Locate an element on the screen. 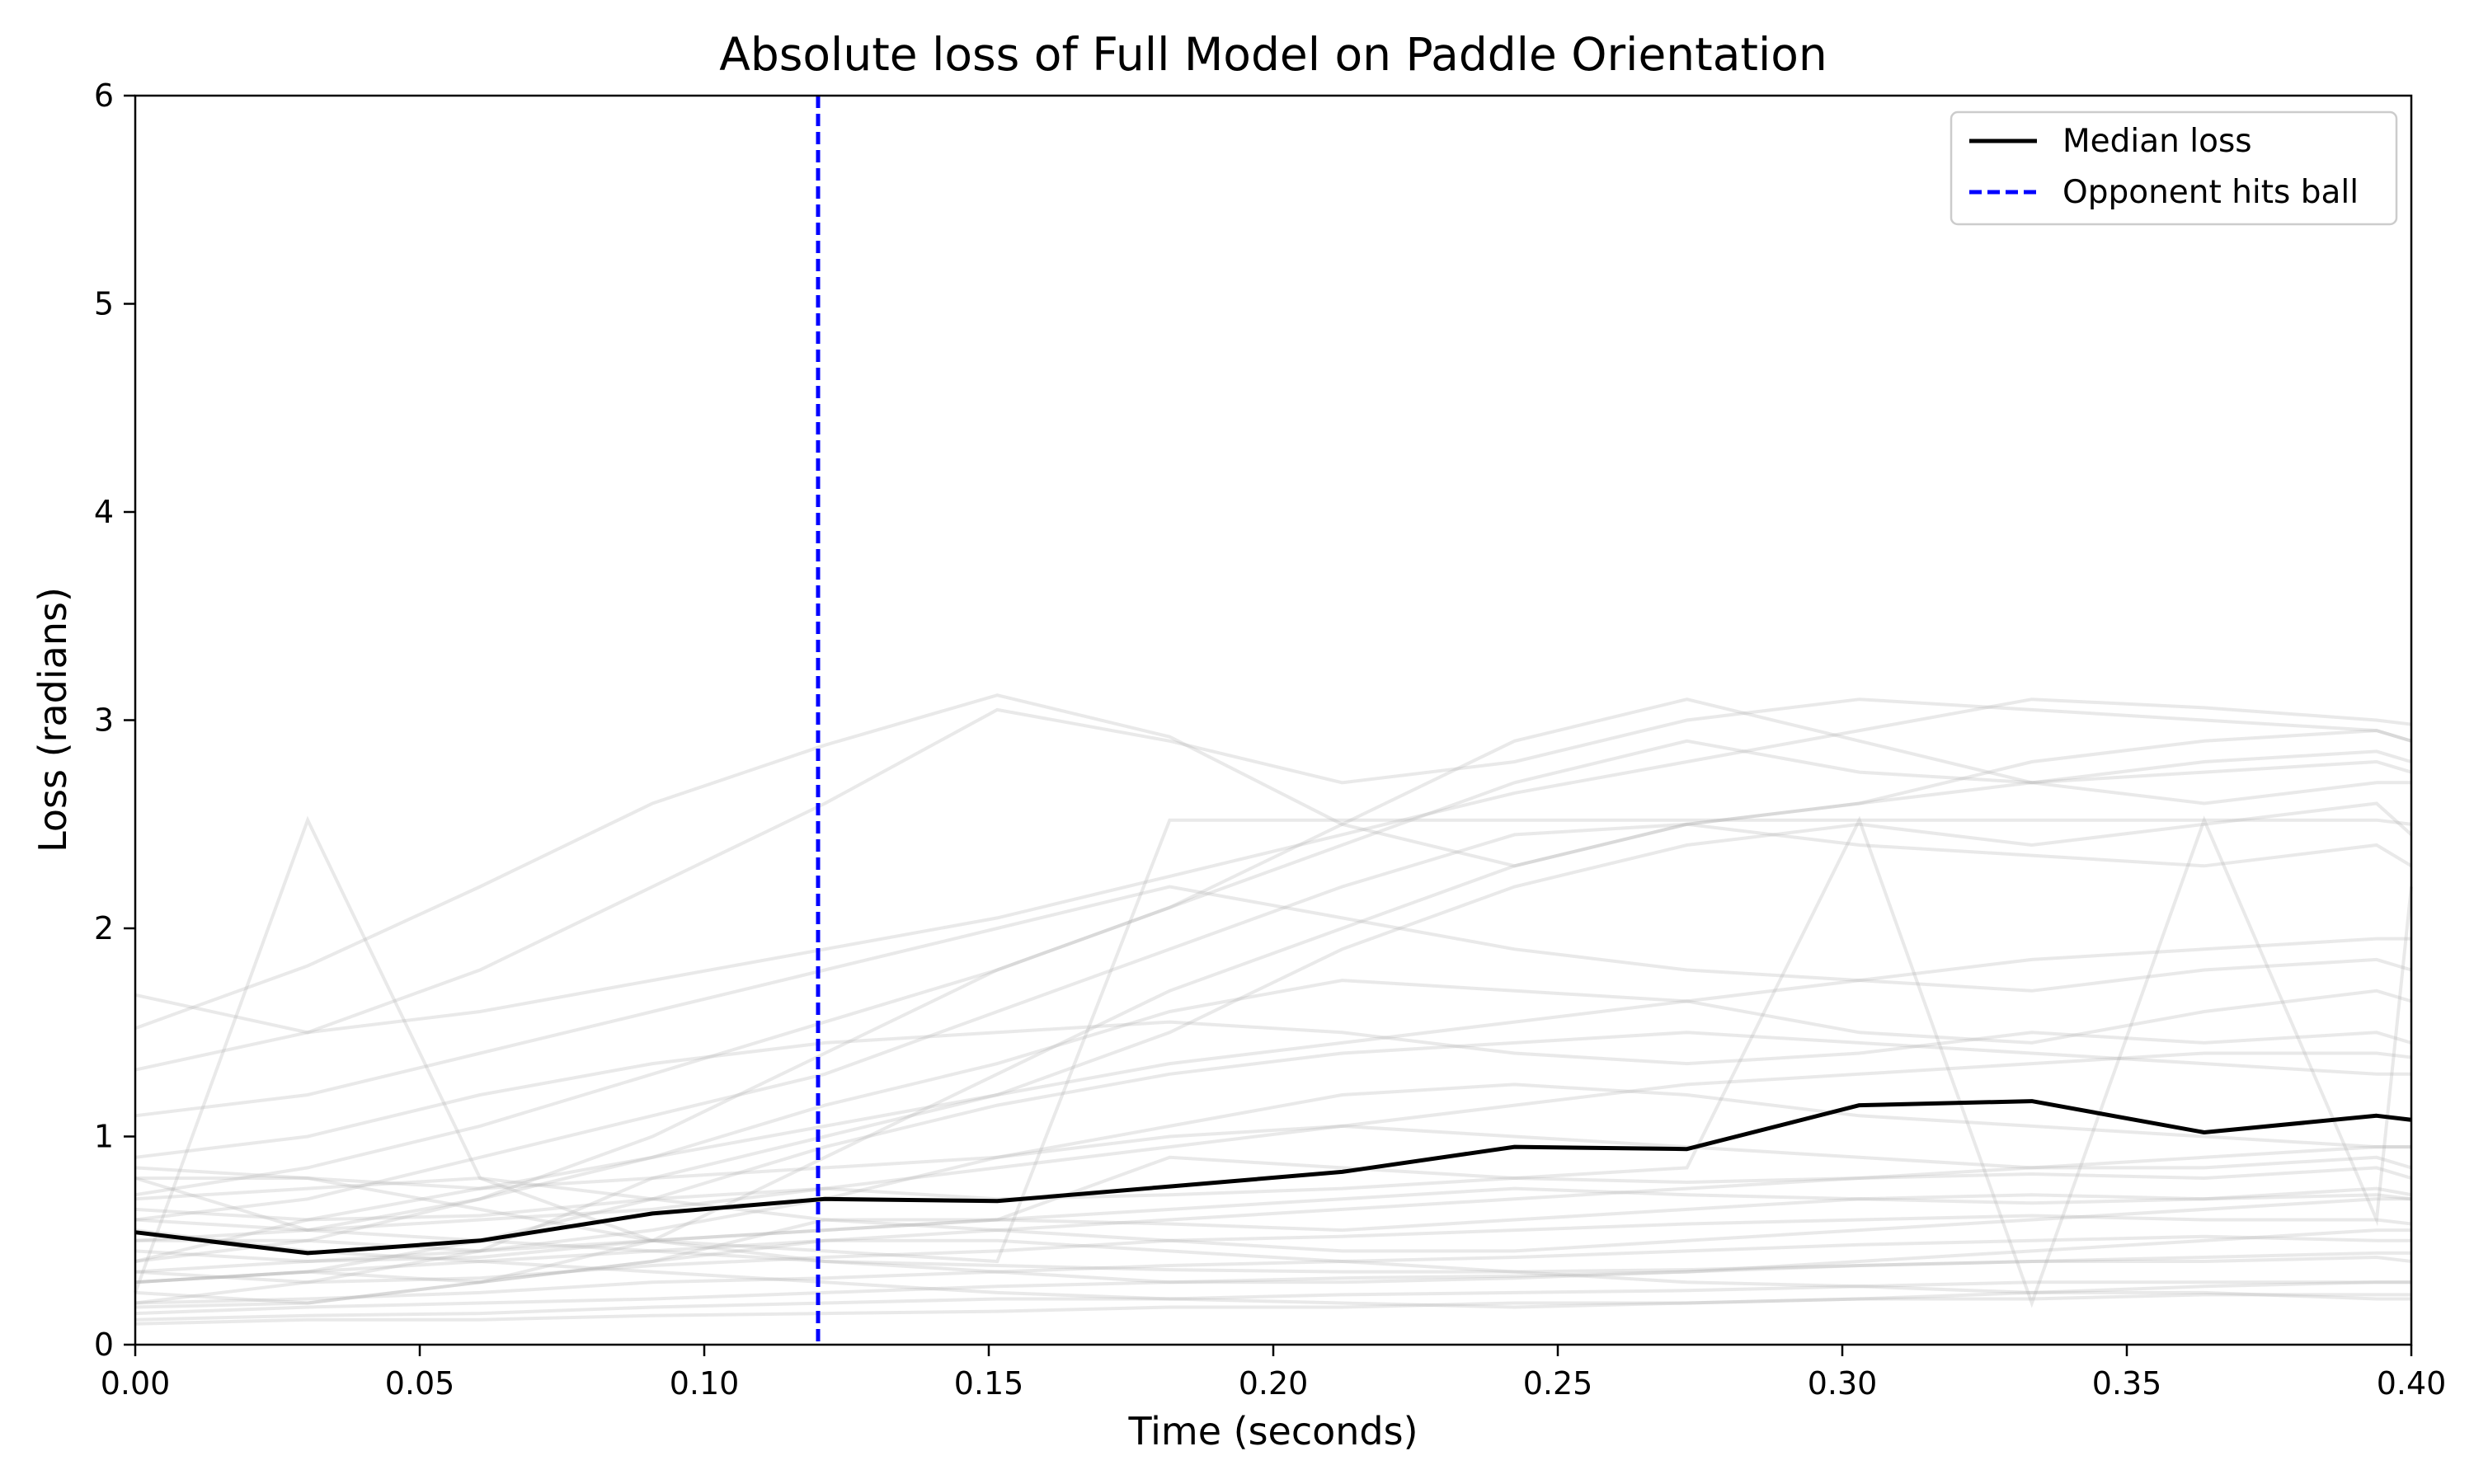  x-tick-label: 0.40 is located at coordinates (2412, 1383).